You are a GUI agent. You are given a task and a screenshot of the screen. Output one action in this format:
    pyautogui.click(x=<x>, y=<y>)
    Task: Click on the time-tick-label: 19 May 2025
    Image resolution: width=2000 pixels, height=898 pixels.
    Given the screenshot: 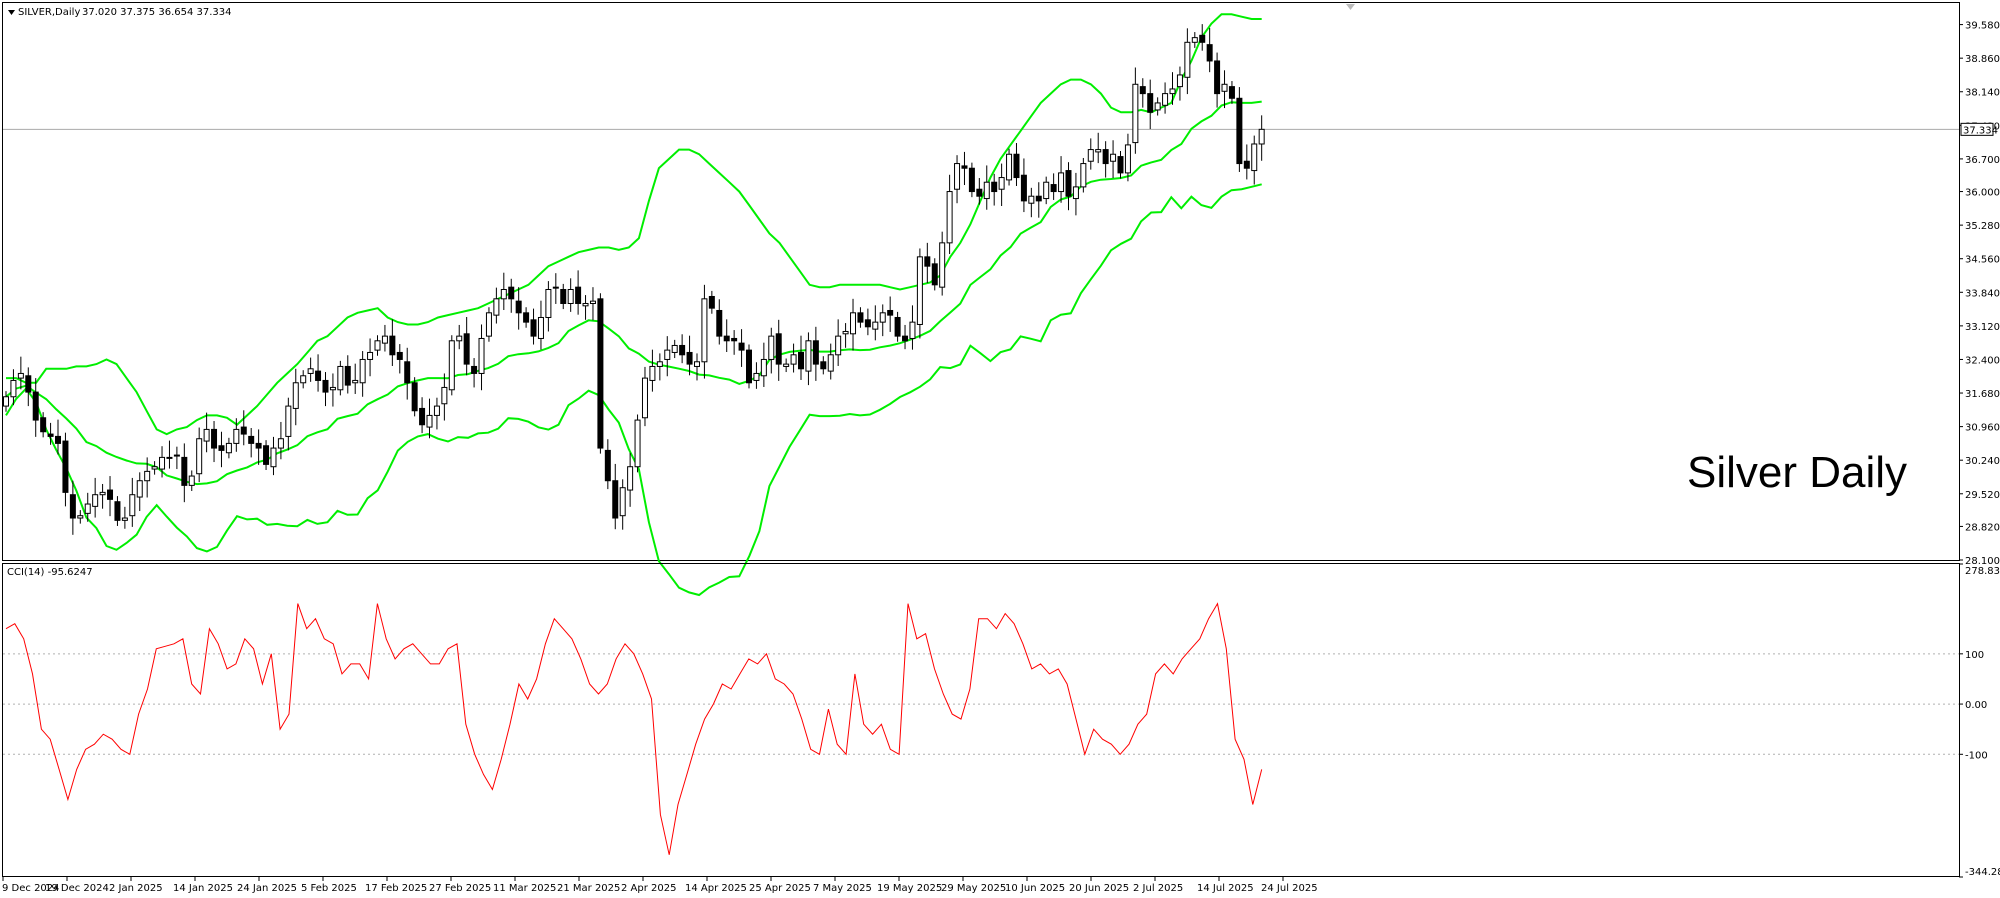 What is the action you would take?
    pyautogui.click(x=909, y=888)
    